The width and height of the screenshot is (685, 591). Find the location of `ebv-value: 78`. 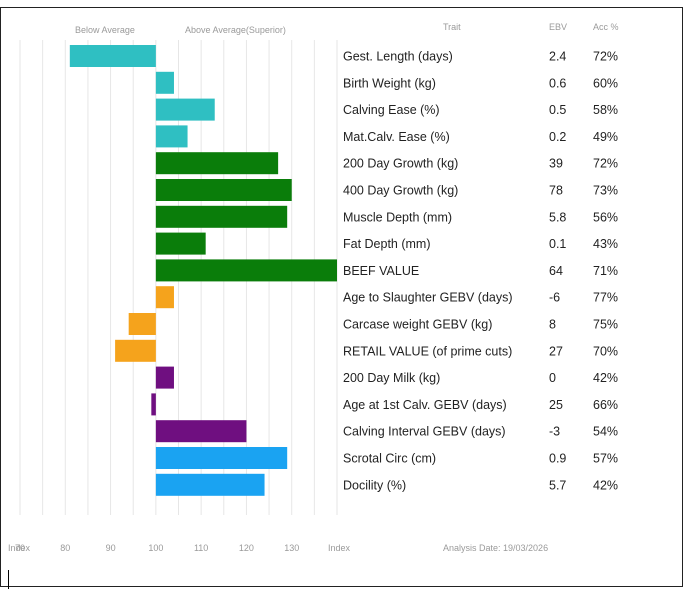

ebv-value: 78 is located at coordinates (556, 191).